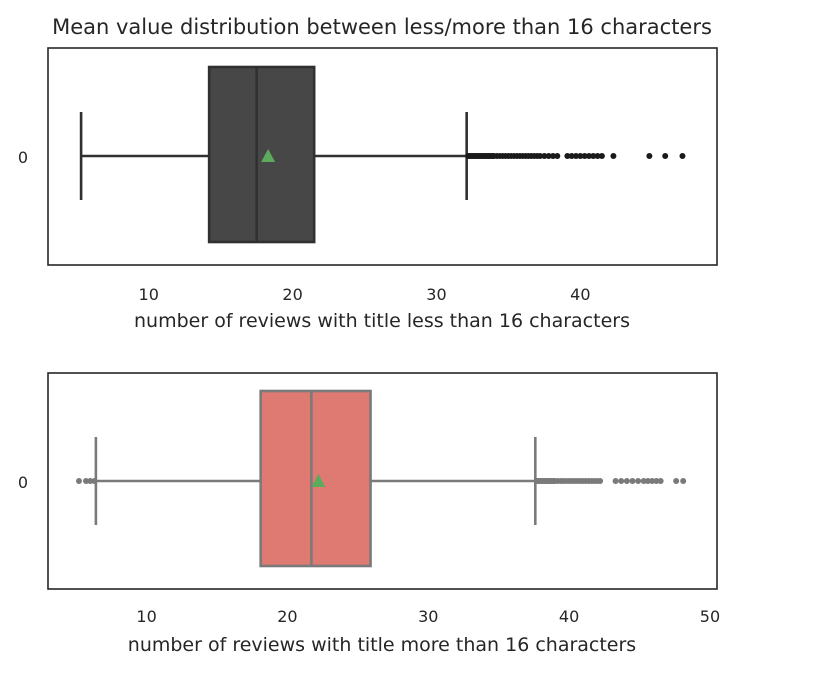 The width and height of the screenshot is (828, 682). I want to click on x-ticks: 10 20 30 40, so click(365, 294).